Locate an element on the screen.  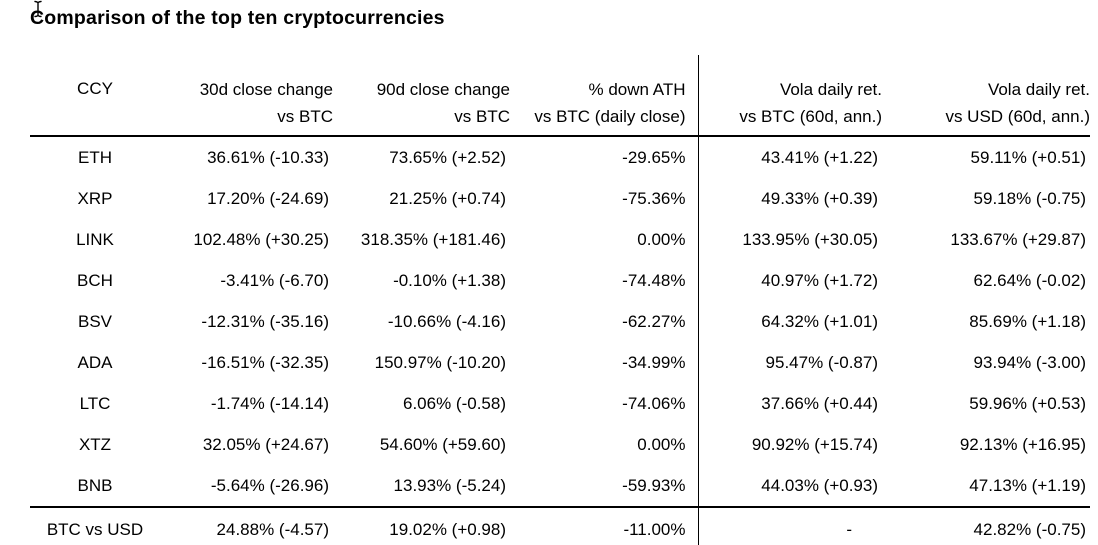
ccy-label: ETH is located at coordinates (95, 157).